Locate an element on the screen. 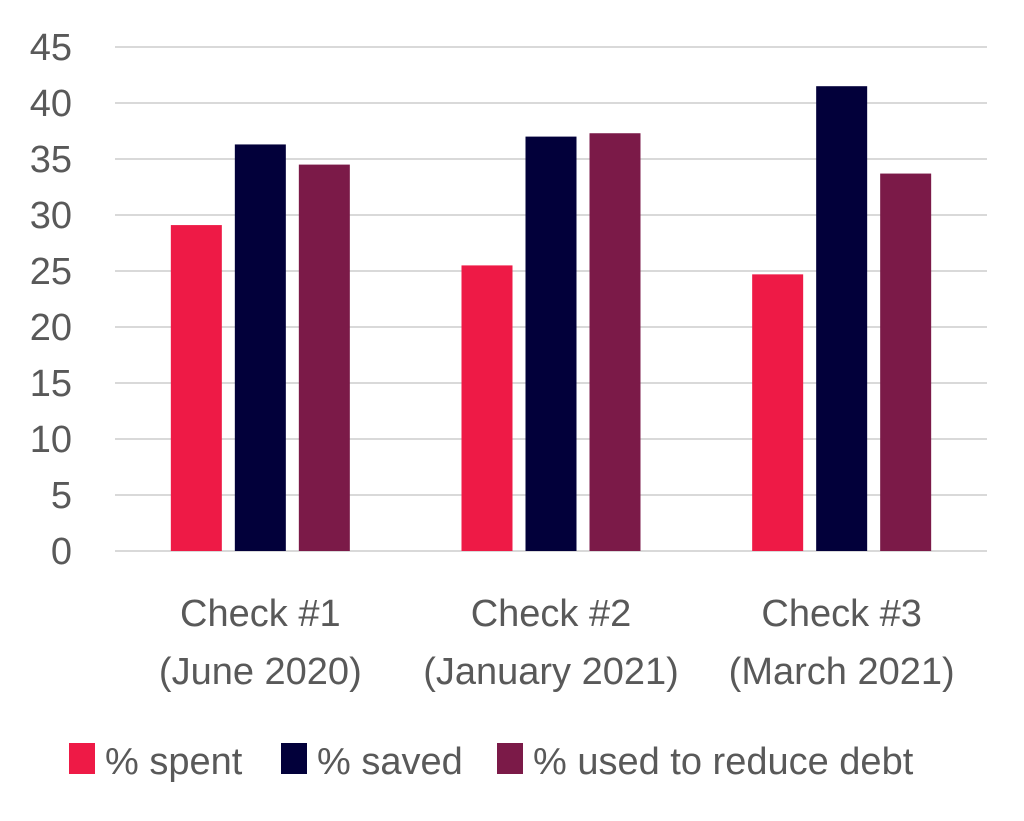 The image size is (1024, 821). x-category-label: Check #2 is located at coordinates (551, 614).